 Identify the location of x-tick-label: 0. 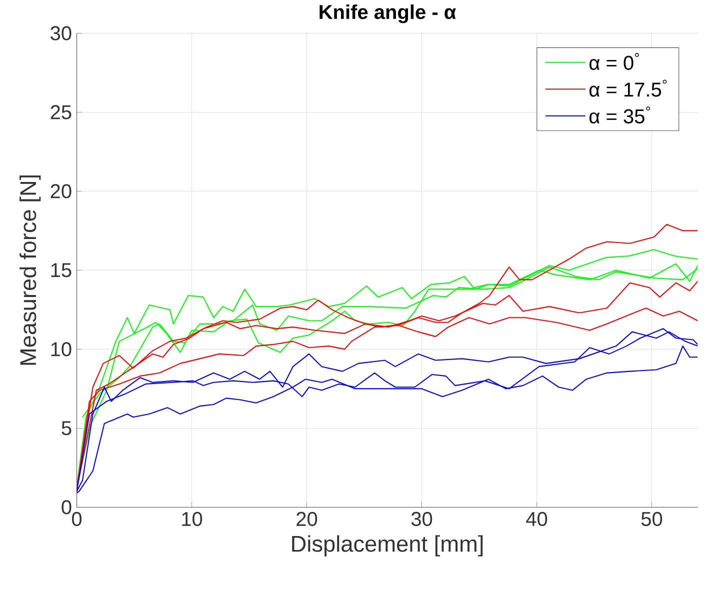
(77, 519).